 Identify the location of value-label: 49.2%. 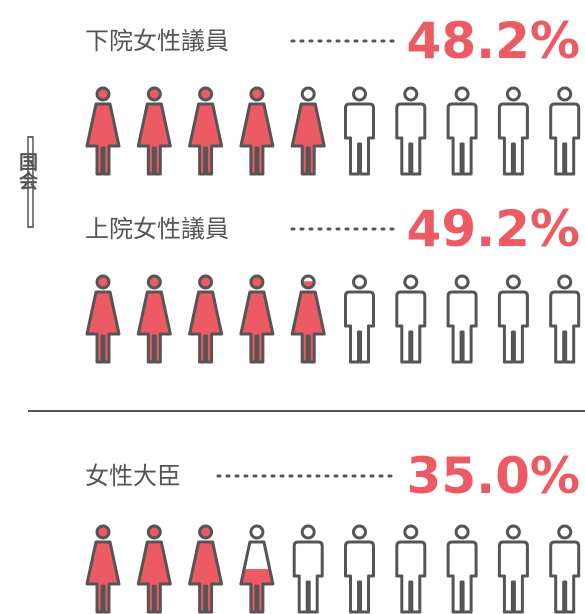
(493, 229).